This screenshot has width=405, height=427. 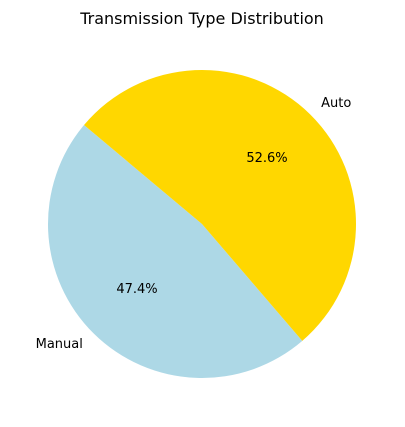 What do you see at coordinates (59, 344) in the screenshot?
I see `slice-label-manual: Manual` at bounding box center [59, 344].